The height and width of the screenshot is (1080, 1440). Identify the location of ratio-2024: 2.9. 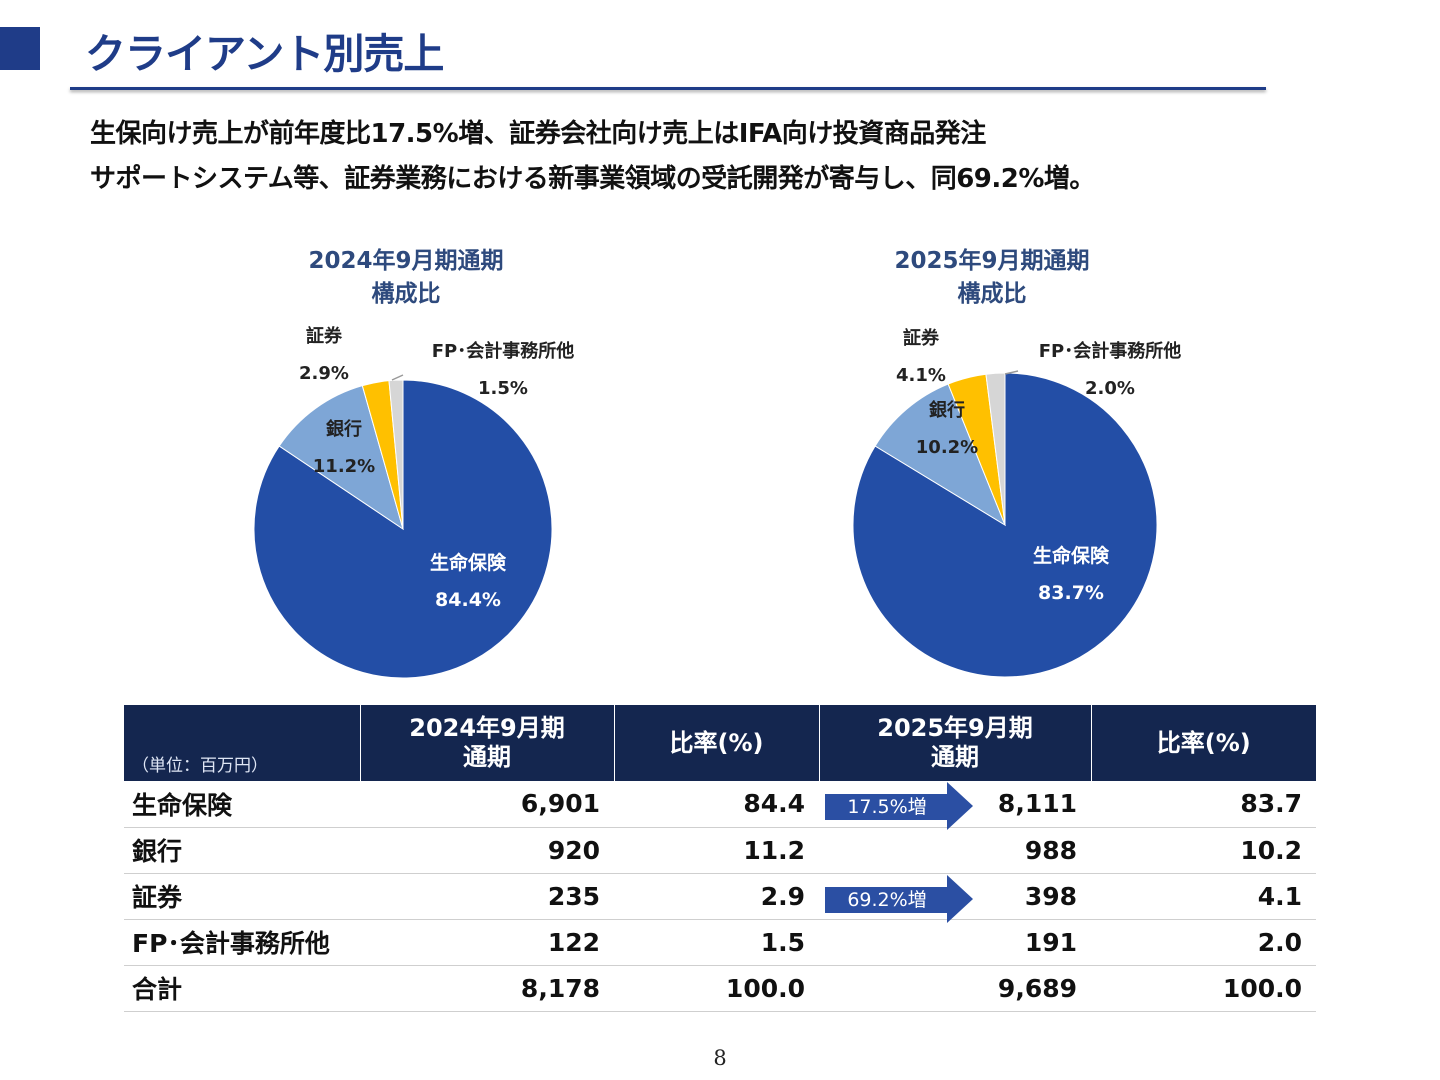
(716, 896).